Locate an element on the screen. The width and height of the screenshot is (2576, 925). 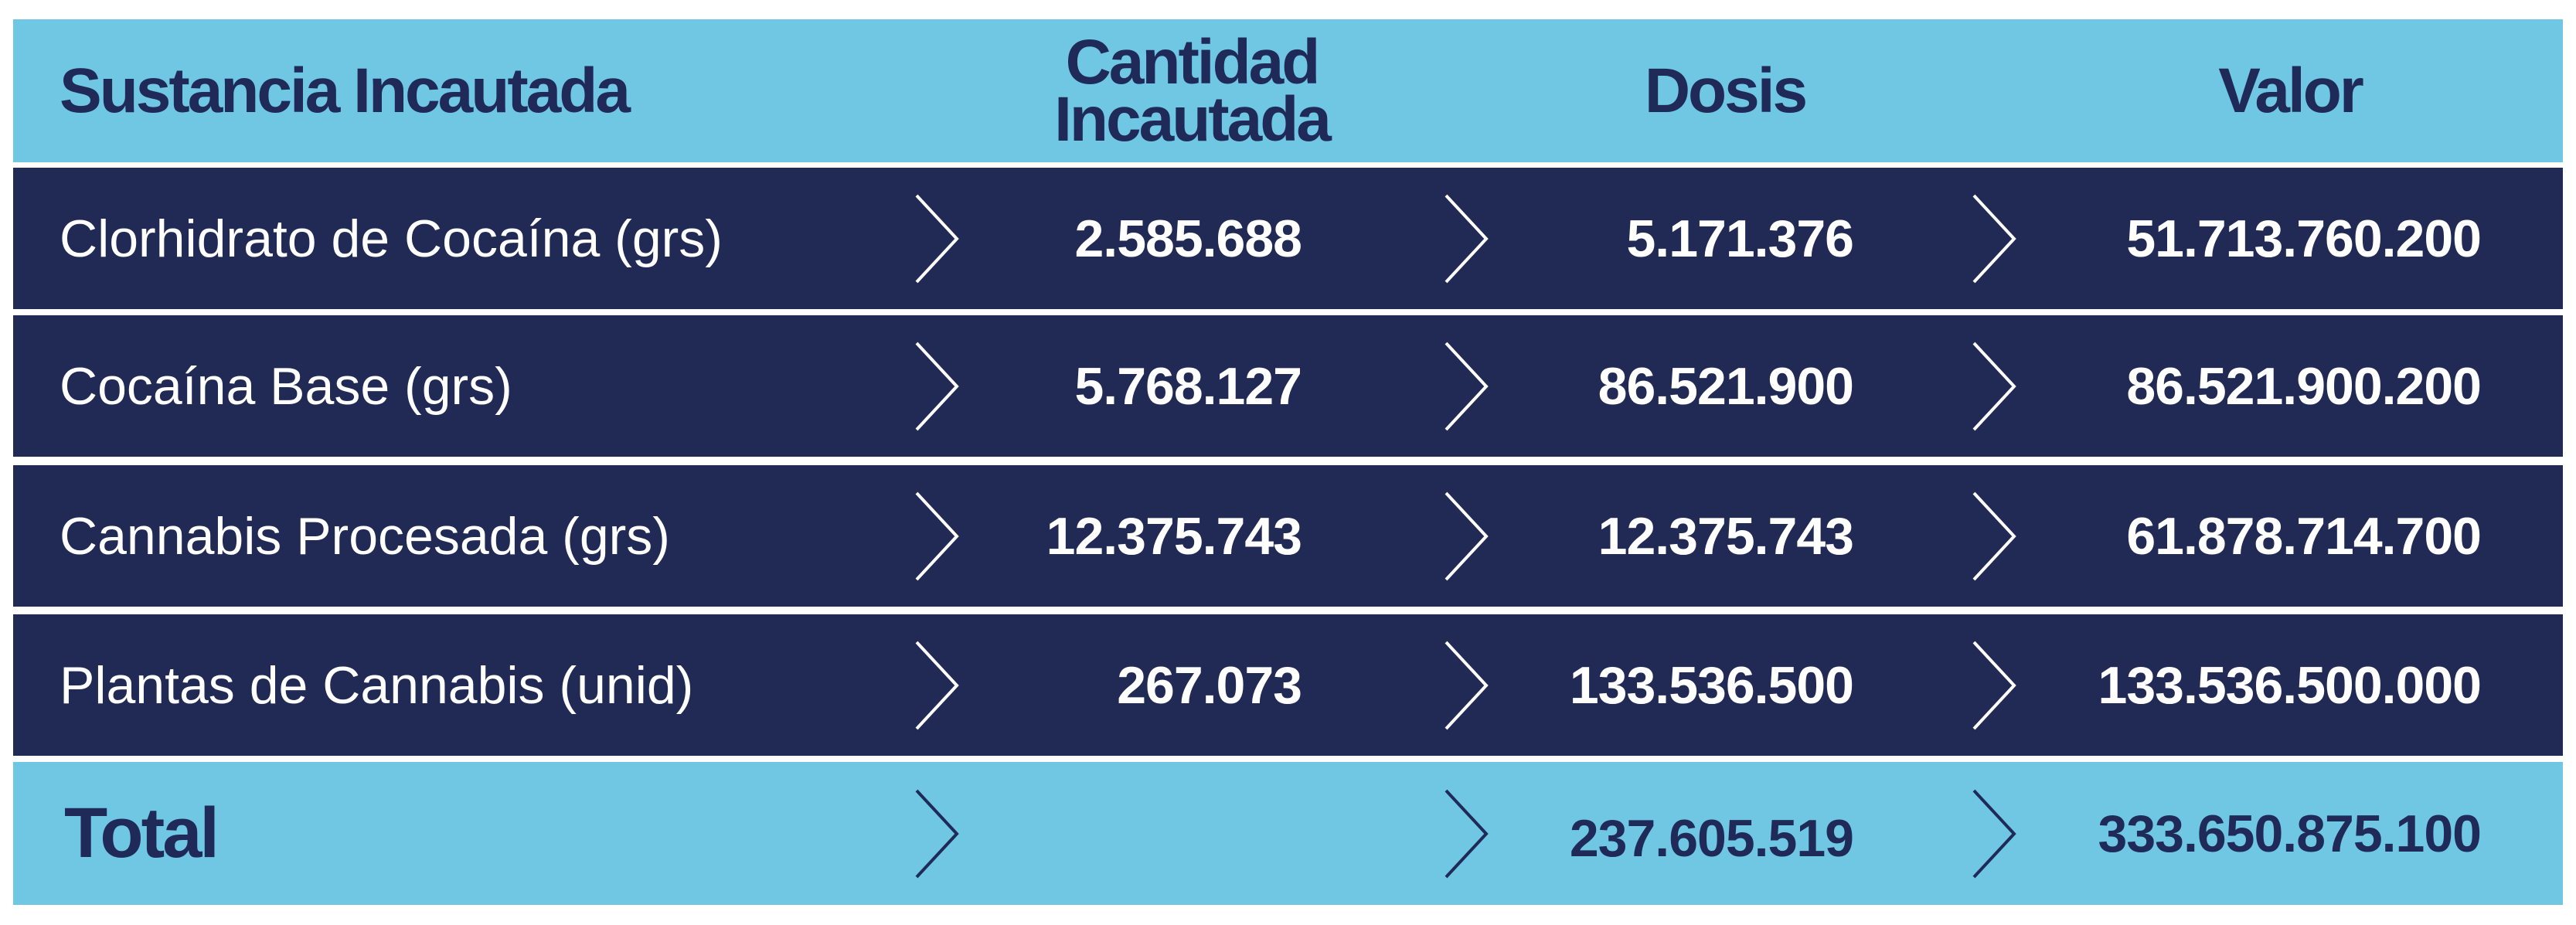
total-value: 333.650.875.100 is located at coordinates (2290, 834).